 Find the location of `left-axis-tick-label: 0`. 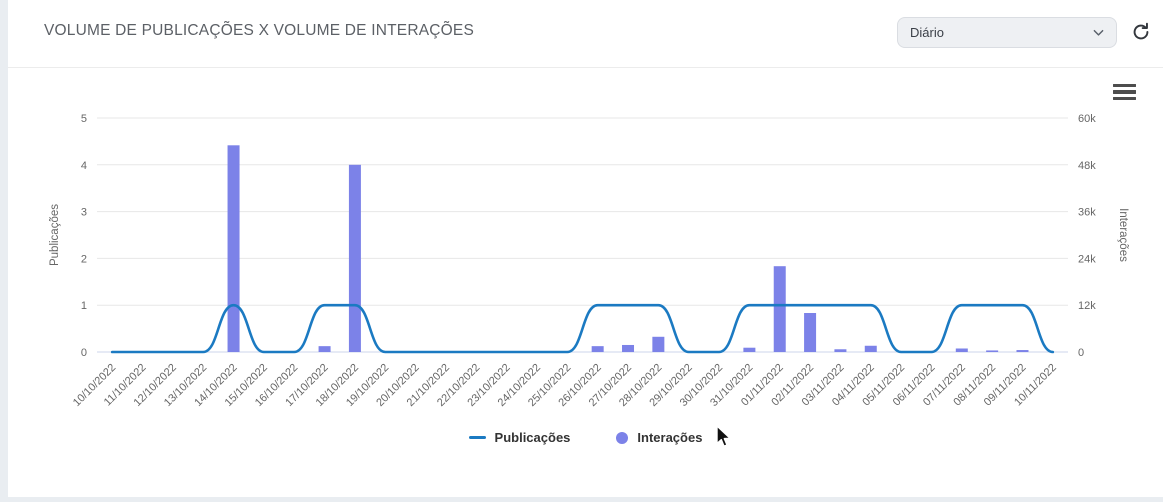

left-axis-tick-label: 0 is located at coordinates (84, 353).